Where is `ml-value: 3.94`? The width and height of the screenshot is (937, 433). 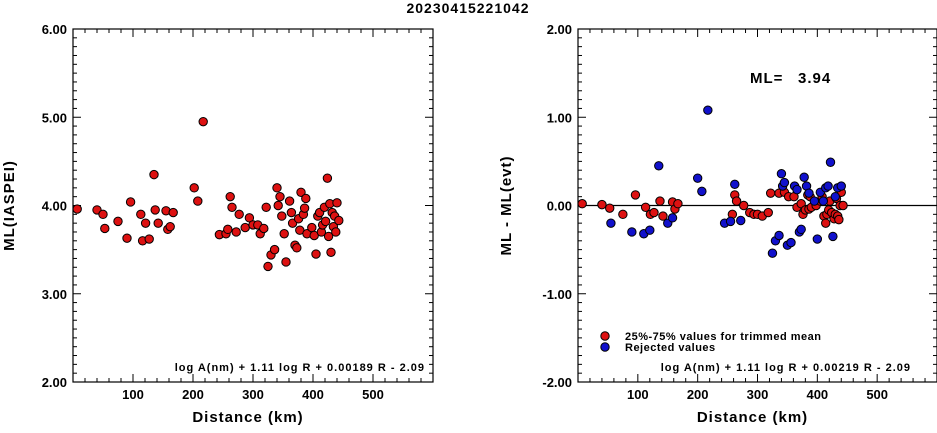
ml-value: 3.94 is located at coordinates (814, 78).